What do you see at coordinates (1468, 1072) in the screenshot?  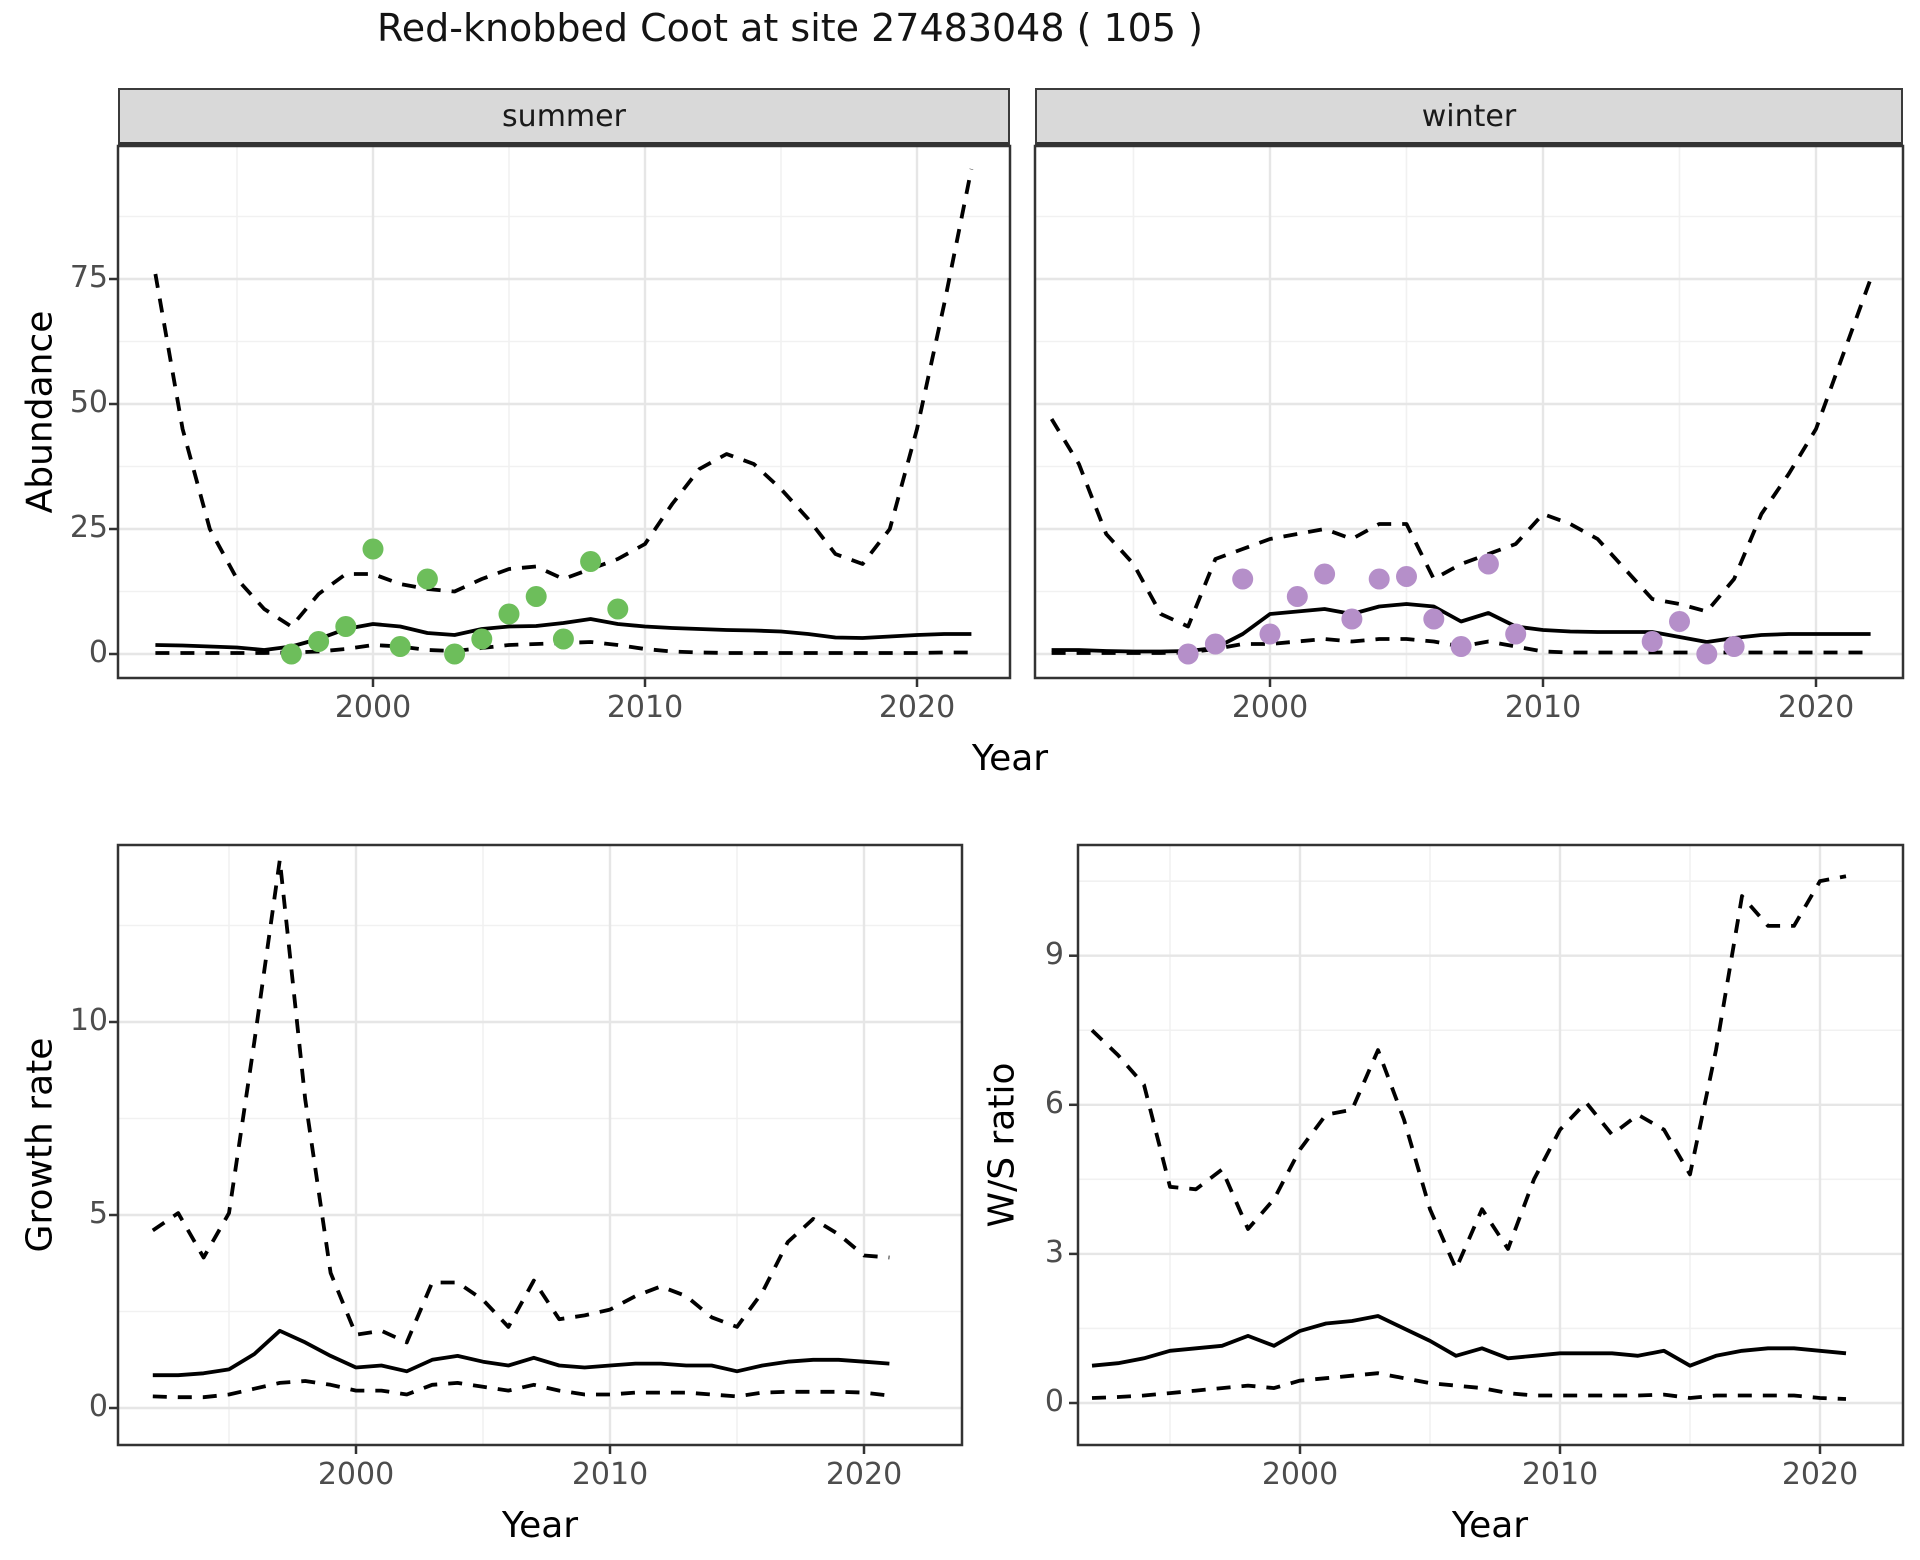 I see `ws_ratio-upper_ci-line` at bounding box center [1468, 1072].